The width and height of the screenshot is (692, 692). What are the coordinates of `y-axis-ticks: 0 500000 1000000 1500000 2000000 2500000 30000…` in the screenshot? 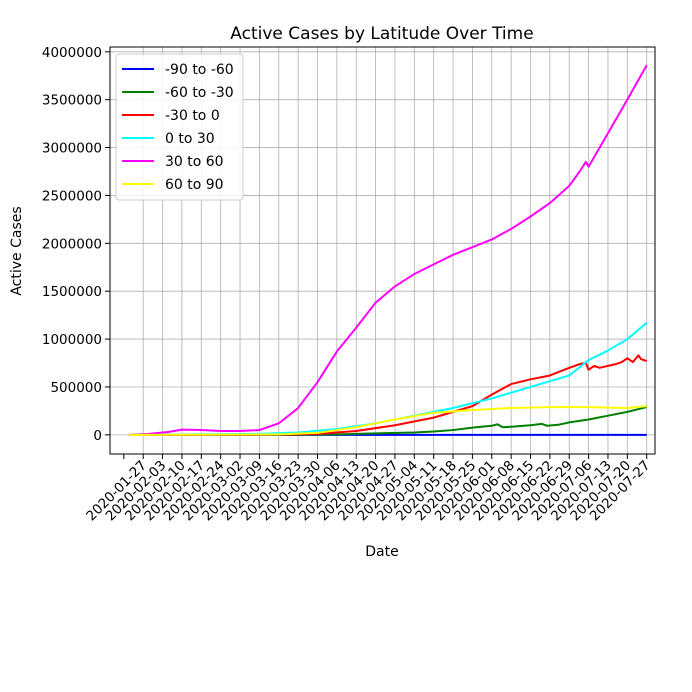 It's located at (76, 244).